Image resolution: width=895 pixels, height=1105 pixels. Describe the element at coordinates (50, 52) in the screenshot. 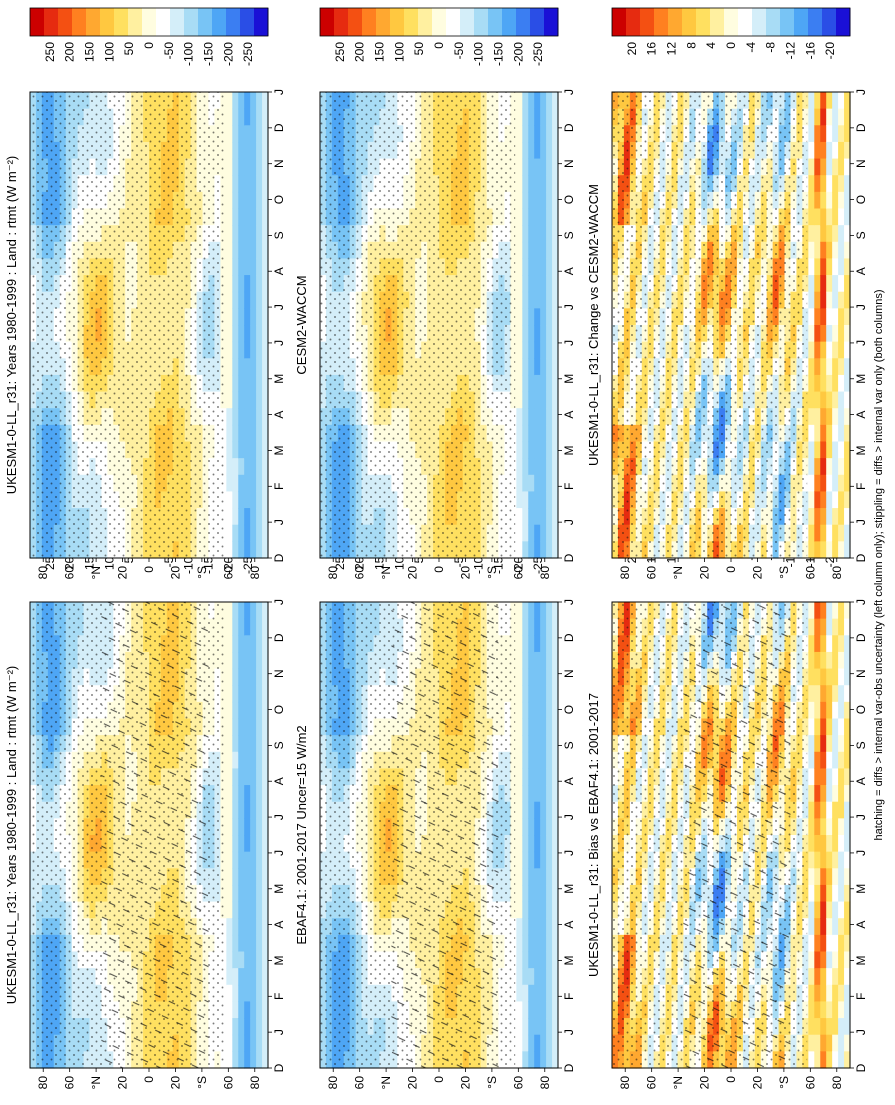

I see `colorbar-tick-label: 250` at that location.